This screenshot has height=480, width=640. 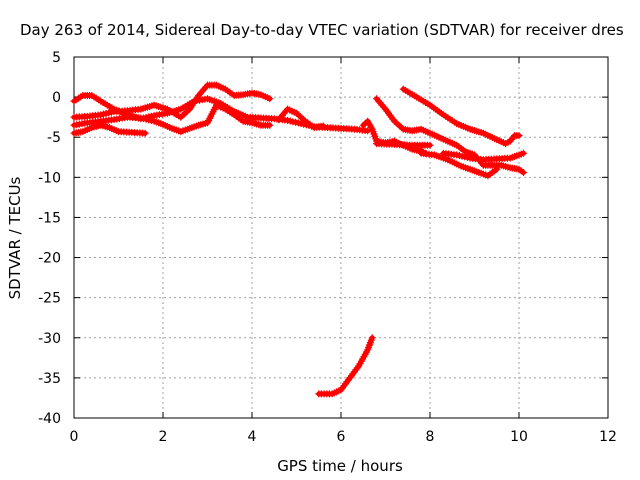 What do you see at coordinates (49, 339) in the screenshot?
I see `y-tick-label: -30` at bounding box center [49, 339].